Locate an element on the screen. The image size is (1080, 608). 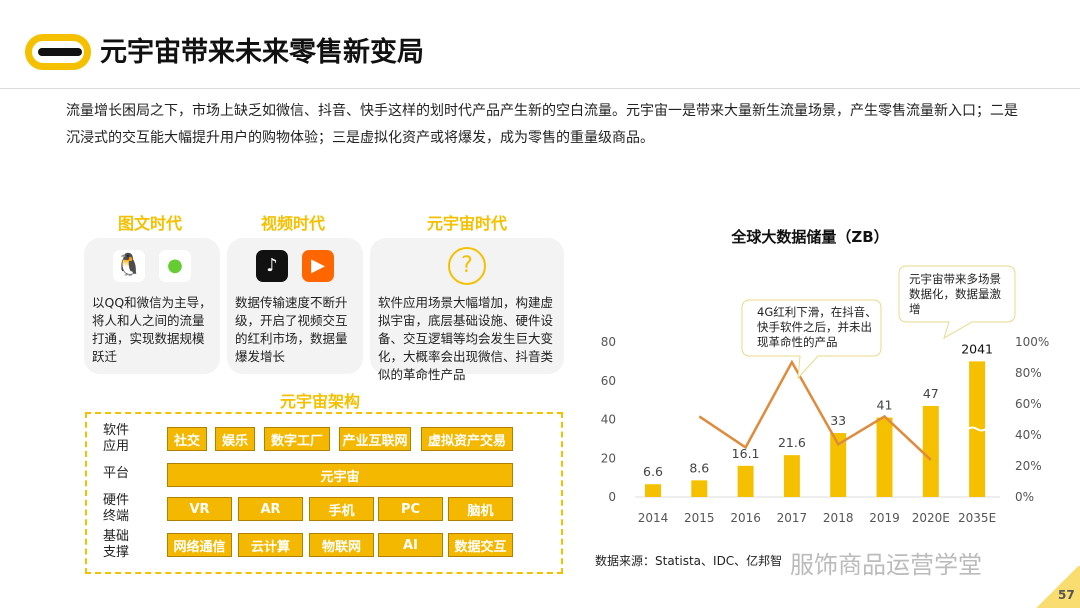
x-tick: 2016 is located at coordinates (745, 518).